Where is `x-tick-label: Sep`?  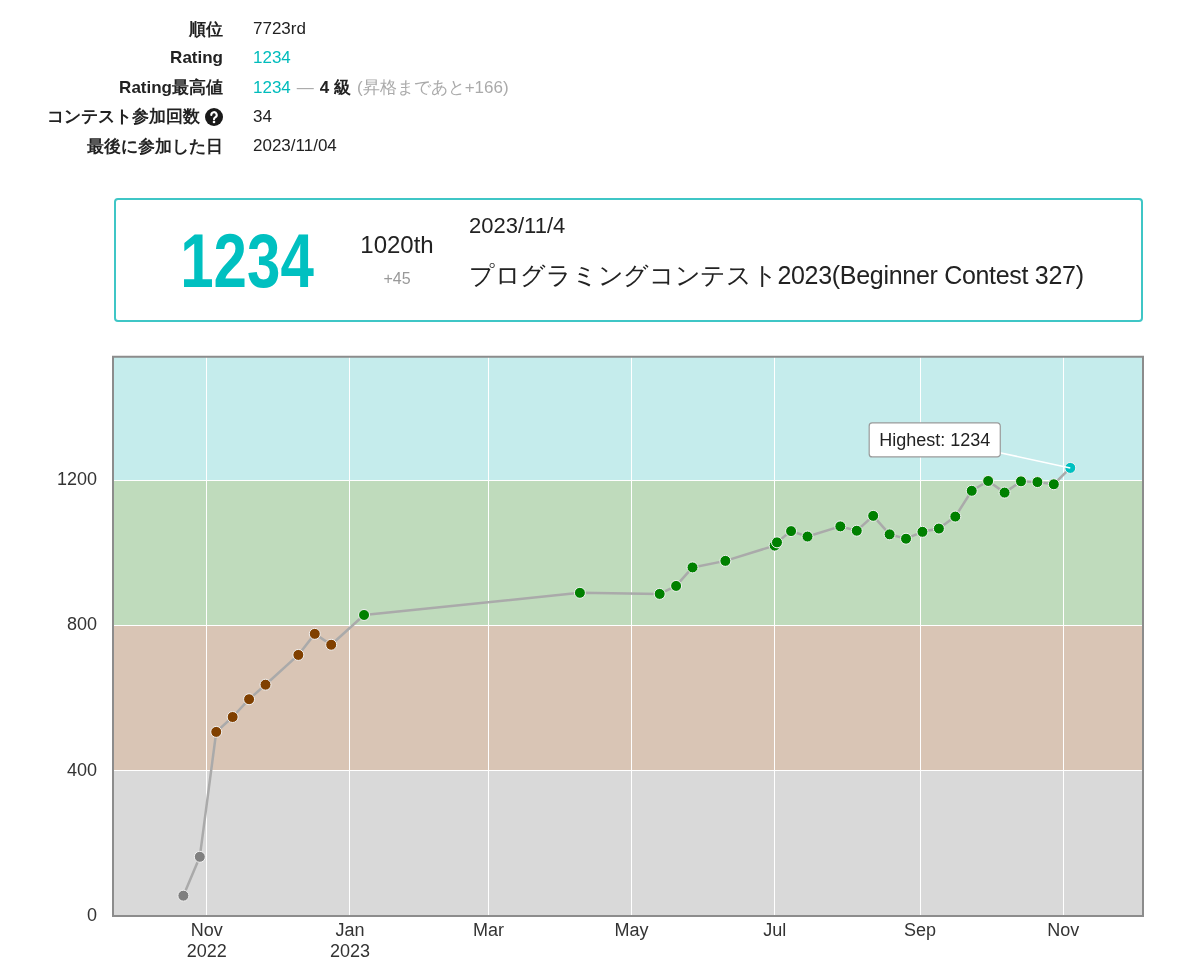
x-tick-label: Sep is located at coordinates (920, 929).